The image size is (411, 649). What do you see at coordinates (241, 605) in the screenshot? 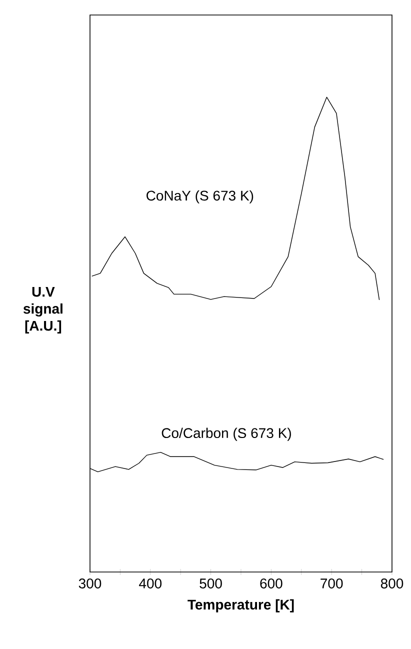
I see `x-axis-title: Temperature [K]` at bounding box center [241, 605].